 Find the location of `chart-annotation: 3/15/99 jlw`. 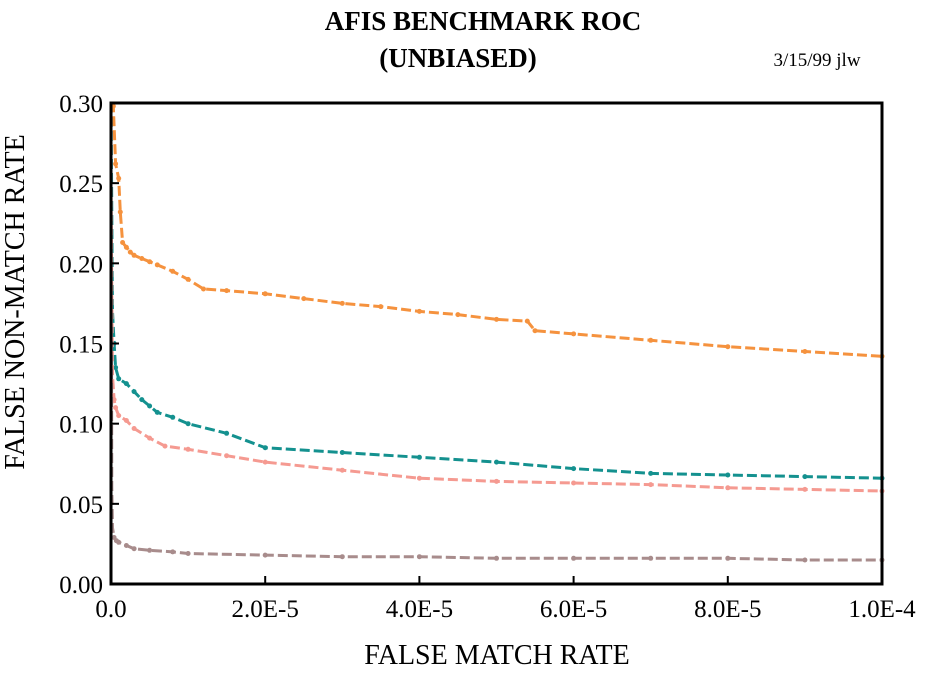

chart-annotation: 3/15/99 jlw is located at coordinates (816, 60).